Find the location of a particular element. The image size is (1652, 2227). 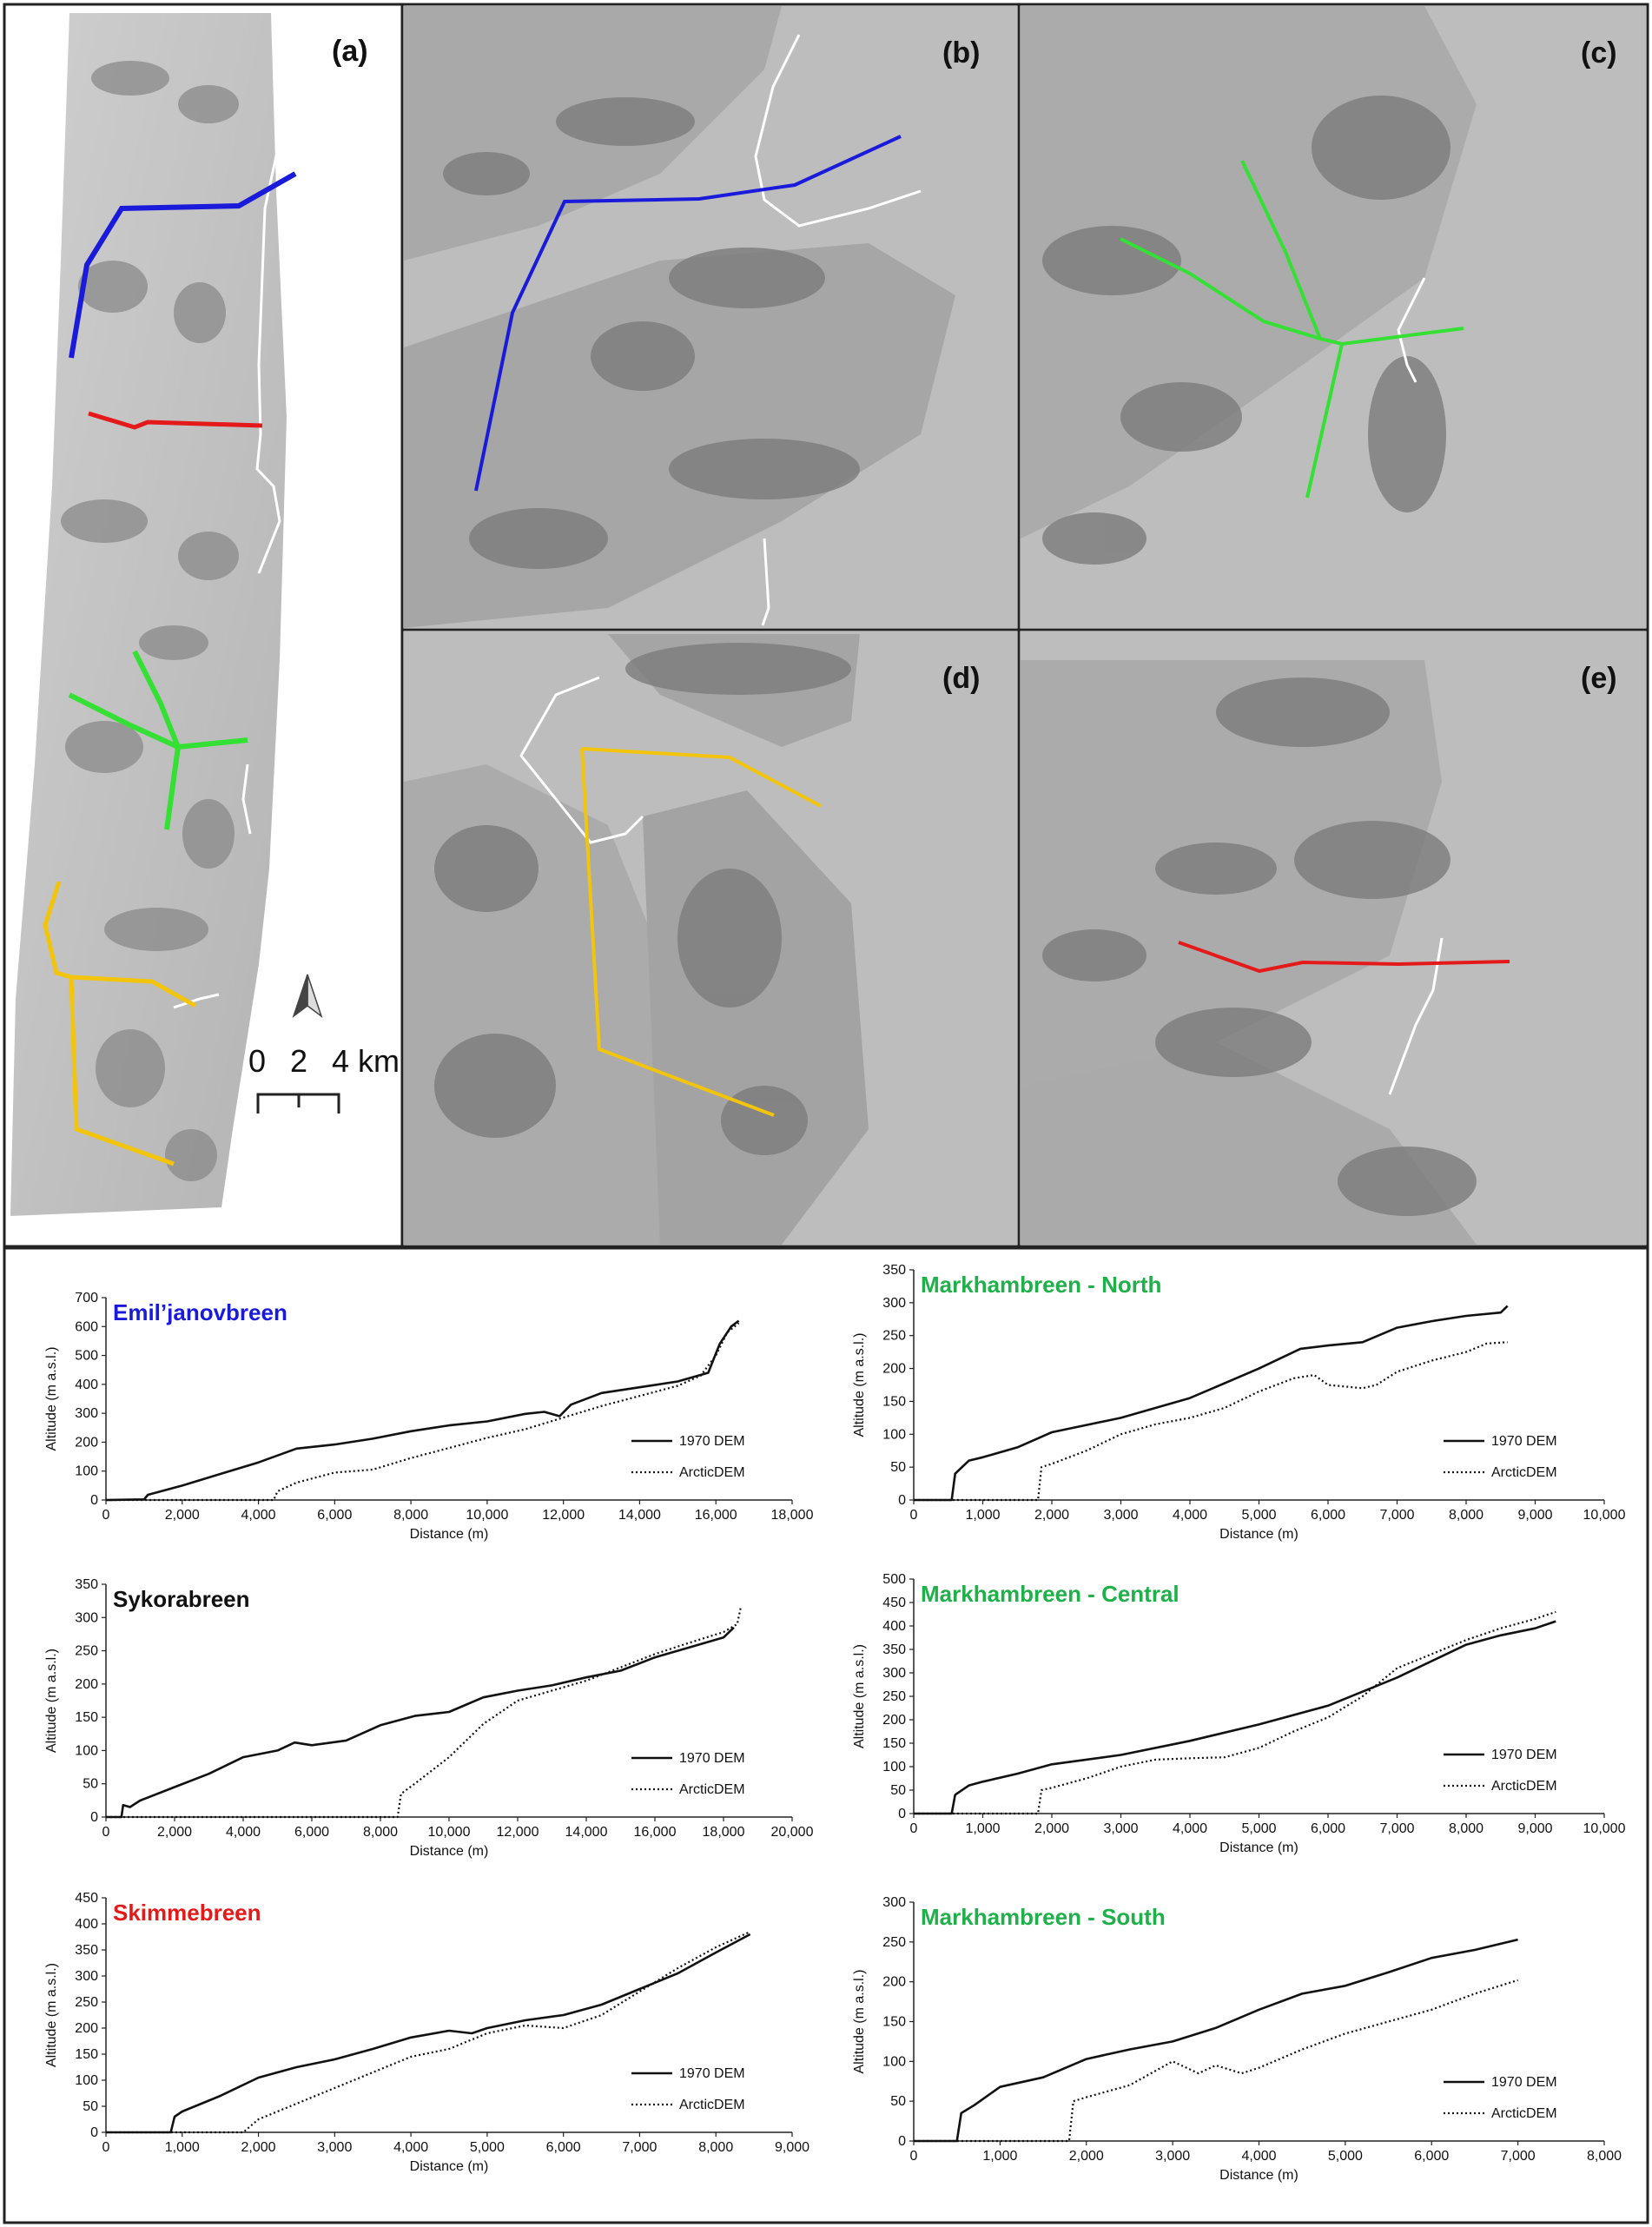

overview-ridges is located at coordinates (150, 621).